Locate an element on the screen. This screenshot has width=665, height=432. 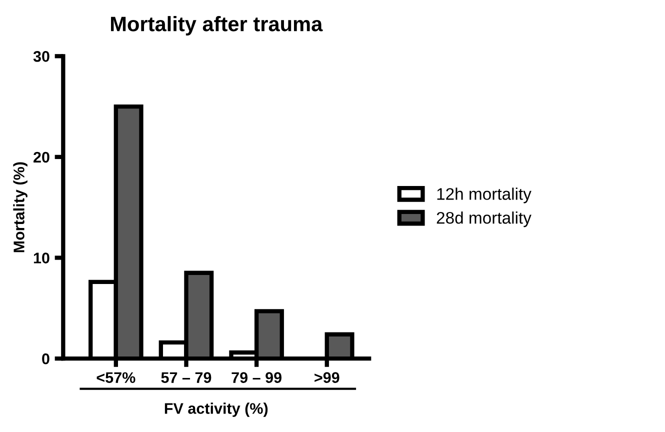
y-tick-label: 10 is located at coordinates (42, 258).